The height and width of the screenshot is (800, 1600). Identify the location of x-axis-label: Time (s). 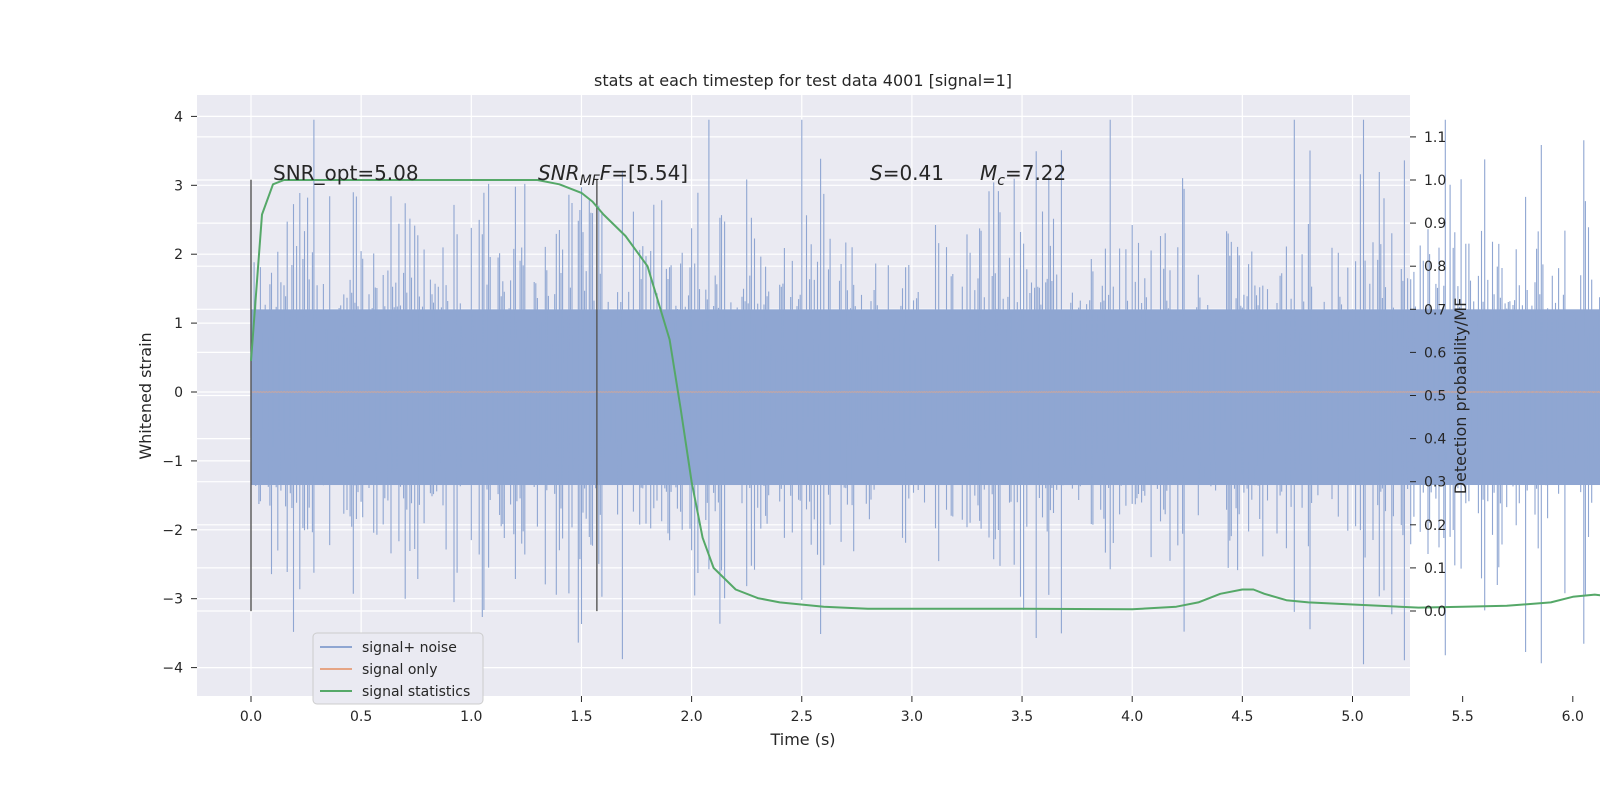
(802, 739).